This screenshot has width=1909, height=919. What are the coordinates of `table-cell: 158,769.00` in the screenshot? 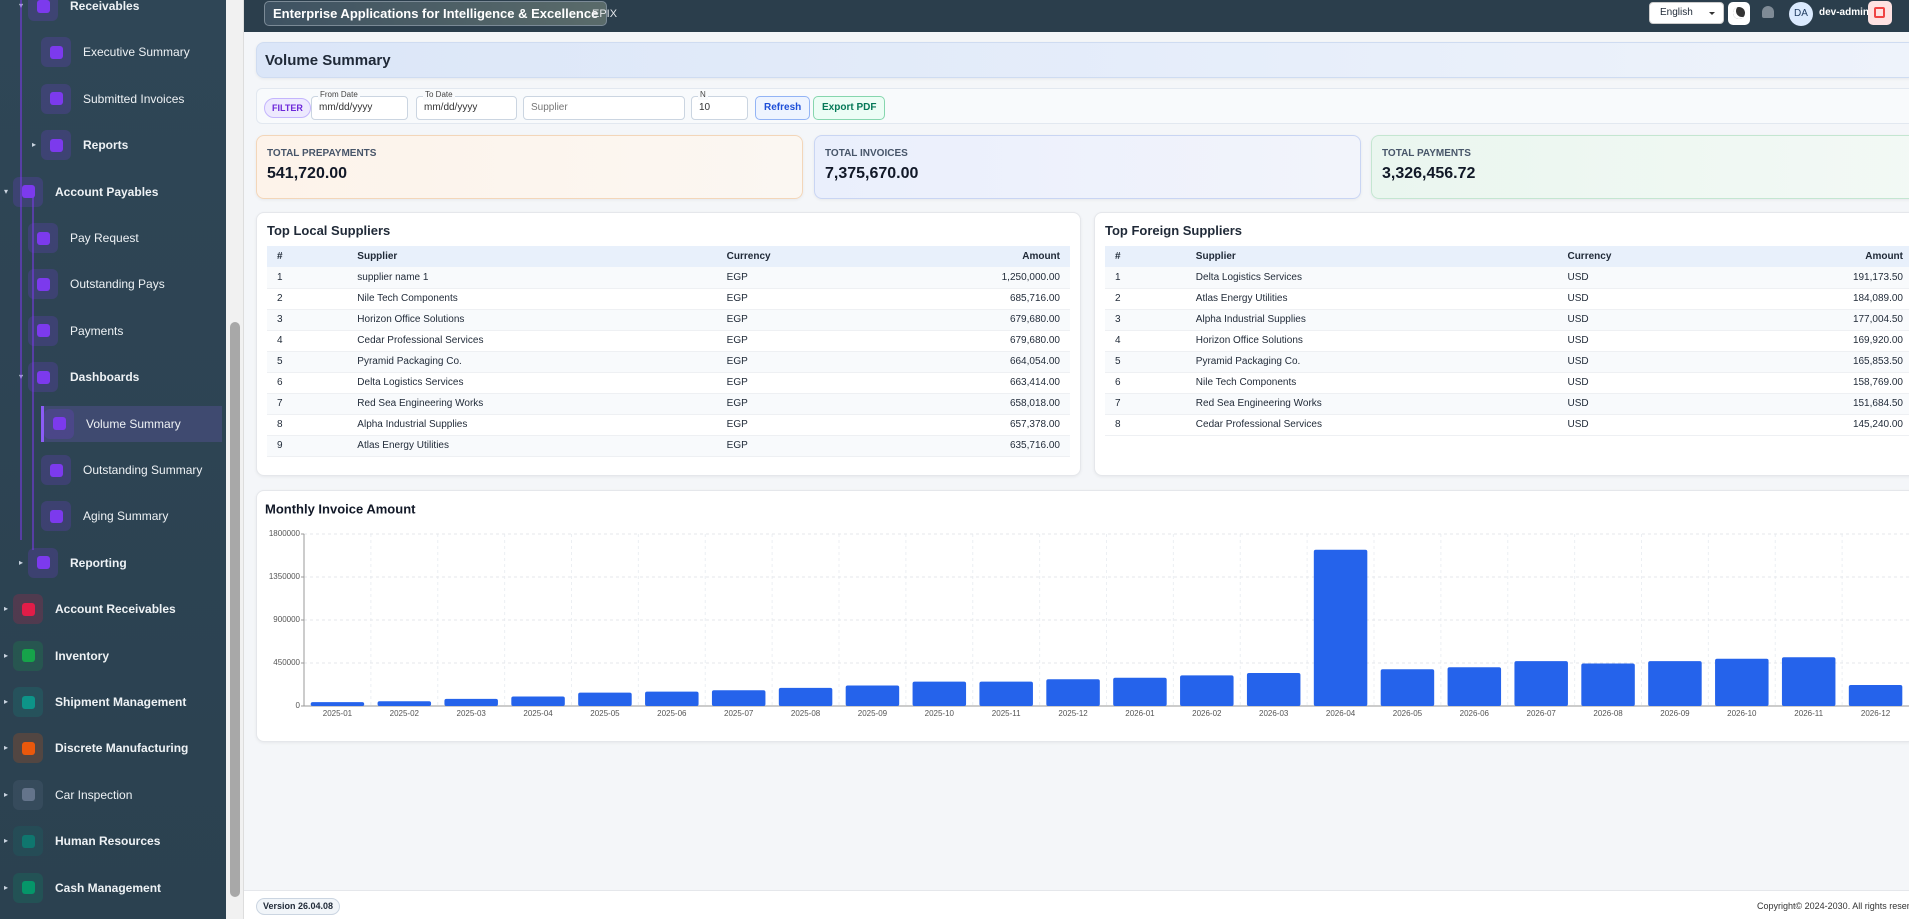 It's located at (1822, 383).